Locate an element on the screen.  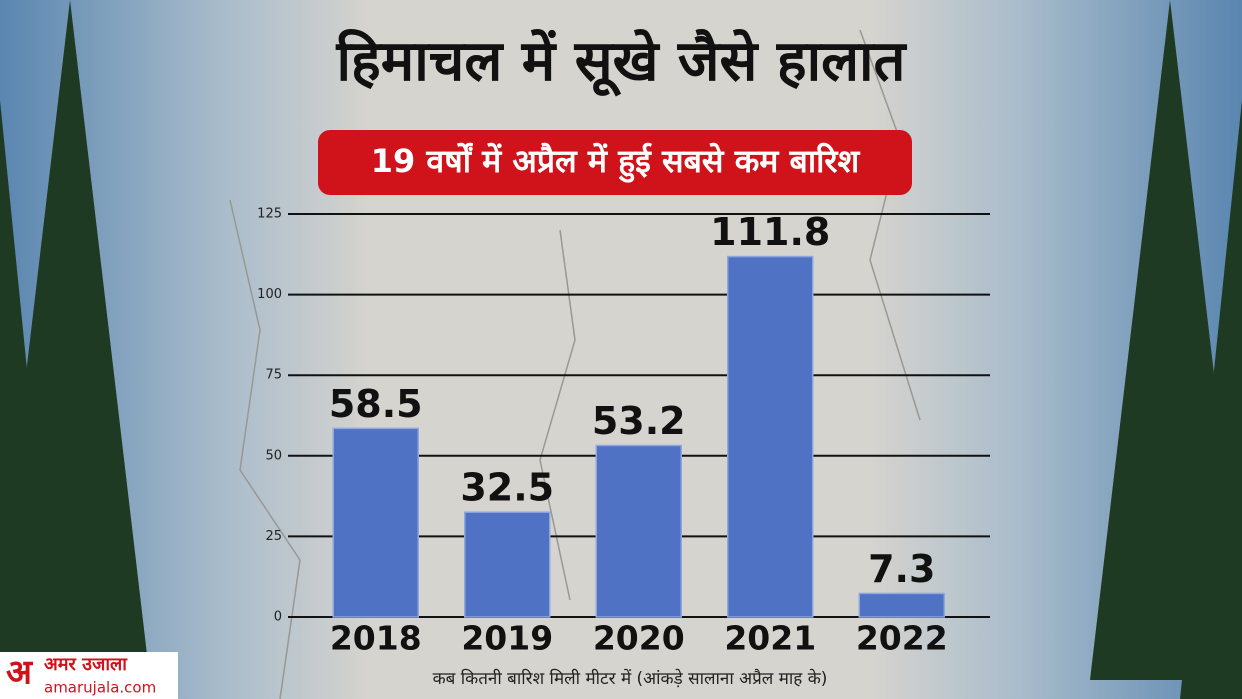
x-tick-label: 2020 is located at coordinates (639, 638).